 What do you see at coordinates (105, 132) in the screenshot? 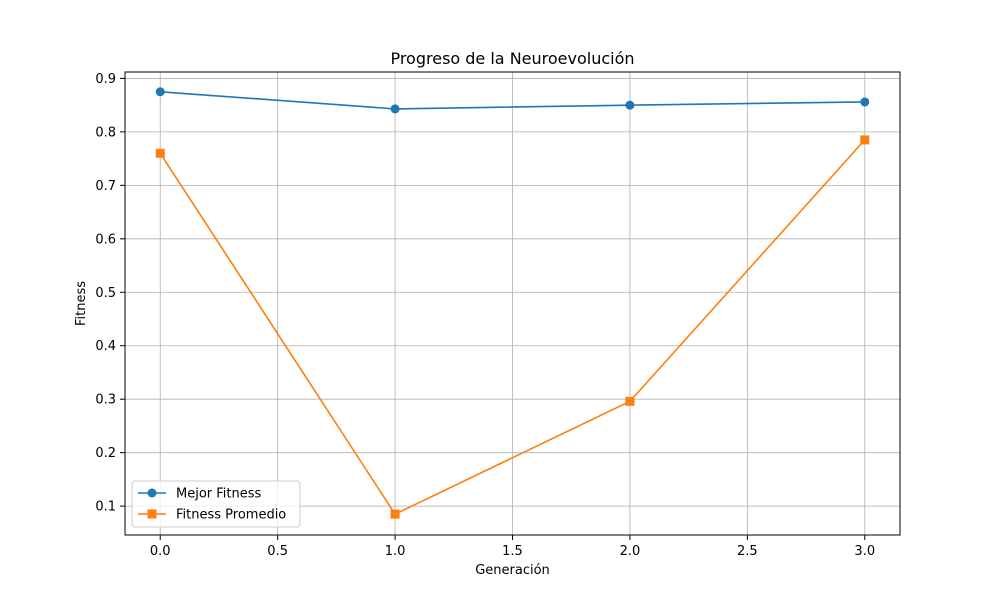
I see `y-tick-label: 0.8` at bounding box center [105, 132].